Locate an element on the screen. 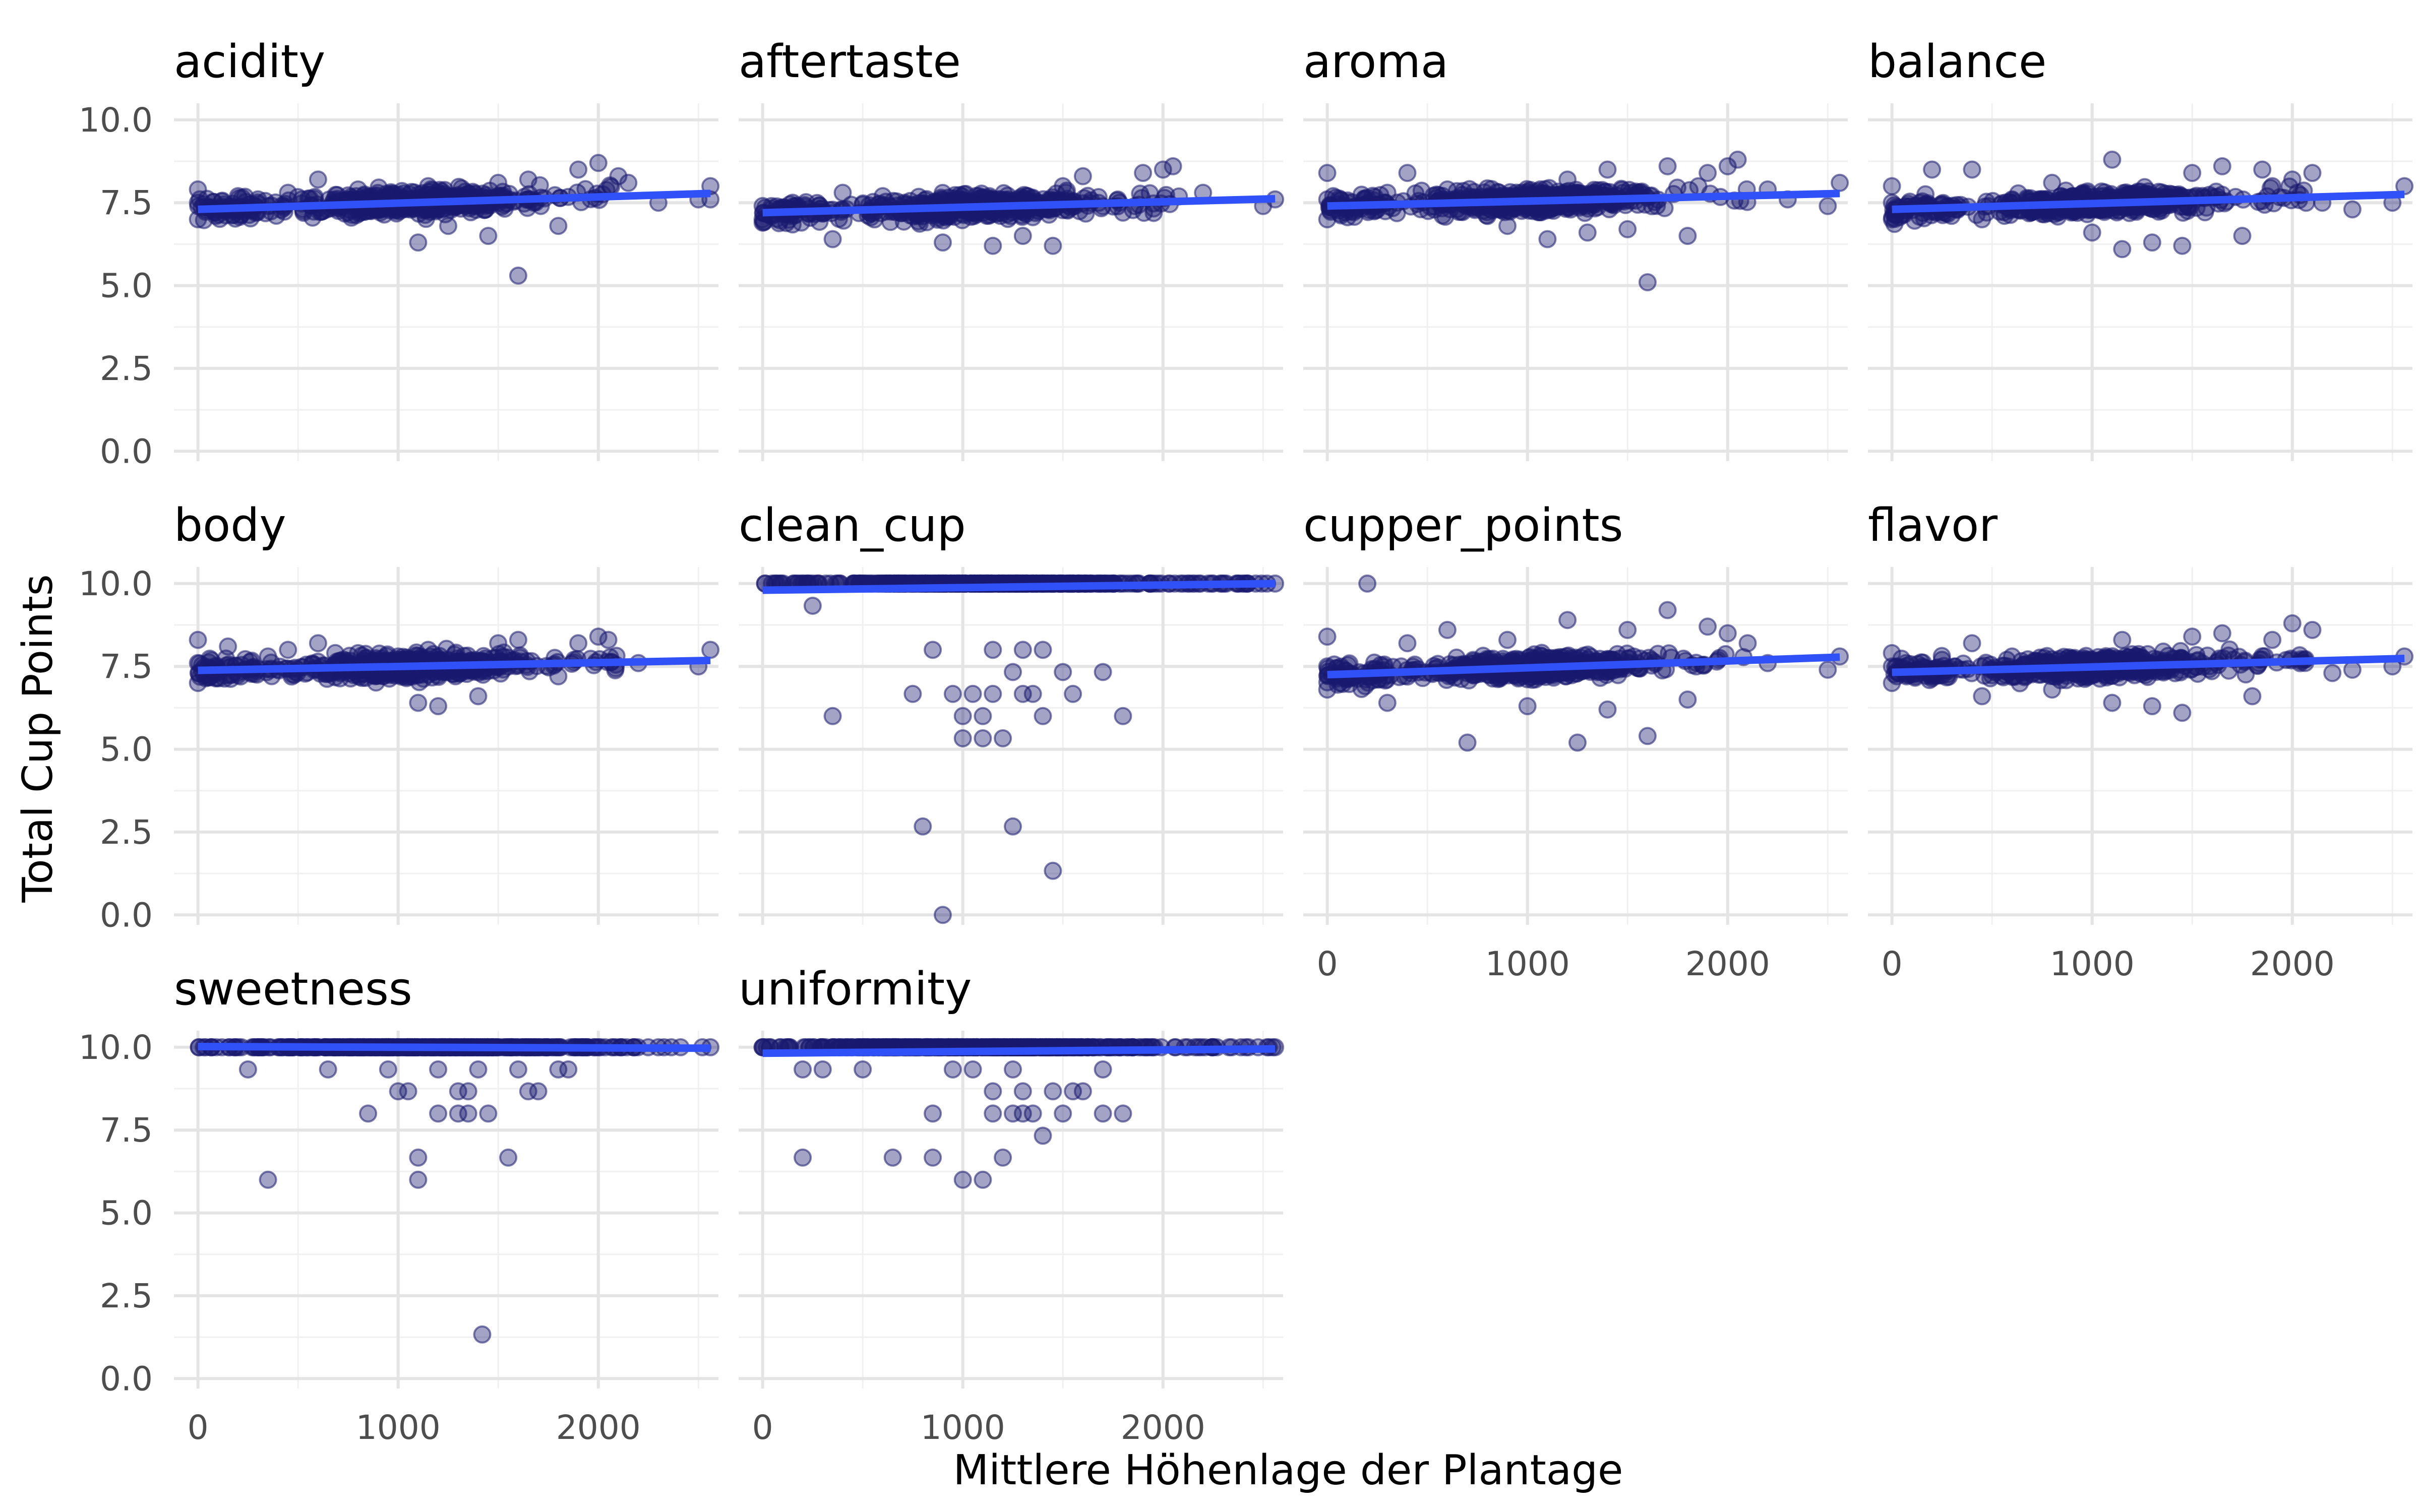  y-tick-label: 7.5 is located at coordinates (126, 666).